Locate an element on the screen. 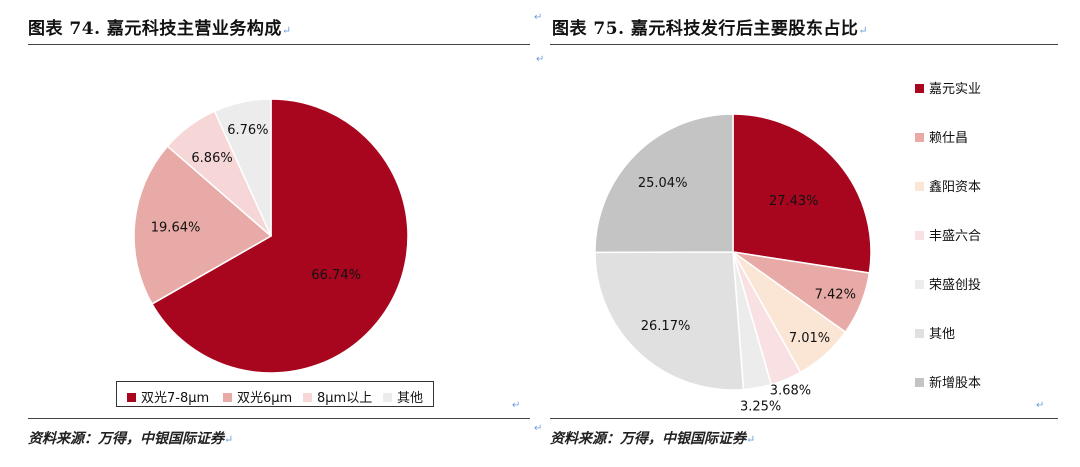  figure-74-title: 图表 74. 嘉元科技主营业务构成↵ is located at coordinates (160, 29).